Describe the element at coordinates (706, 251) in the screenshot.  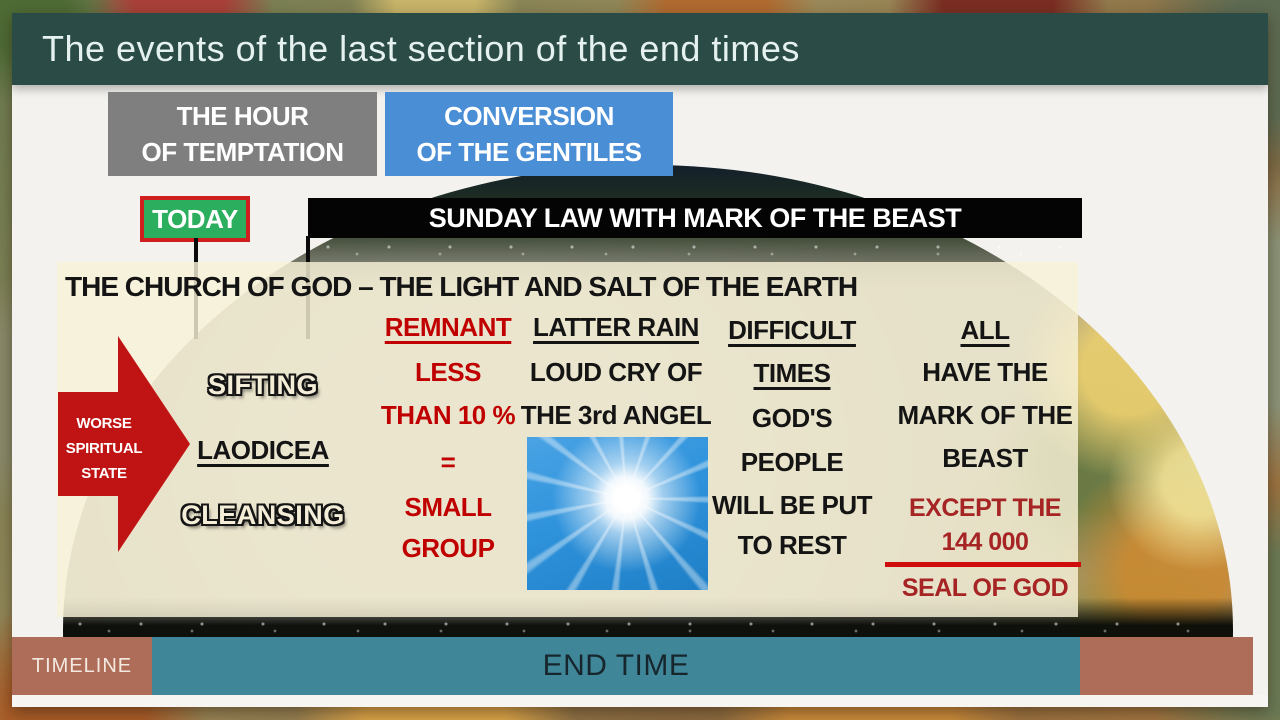
I see `globe-speckles-top` at that location.